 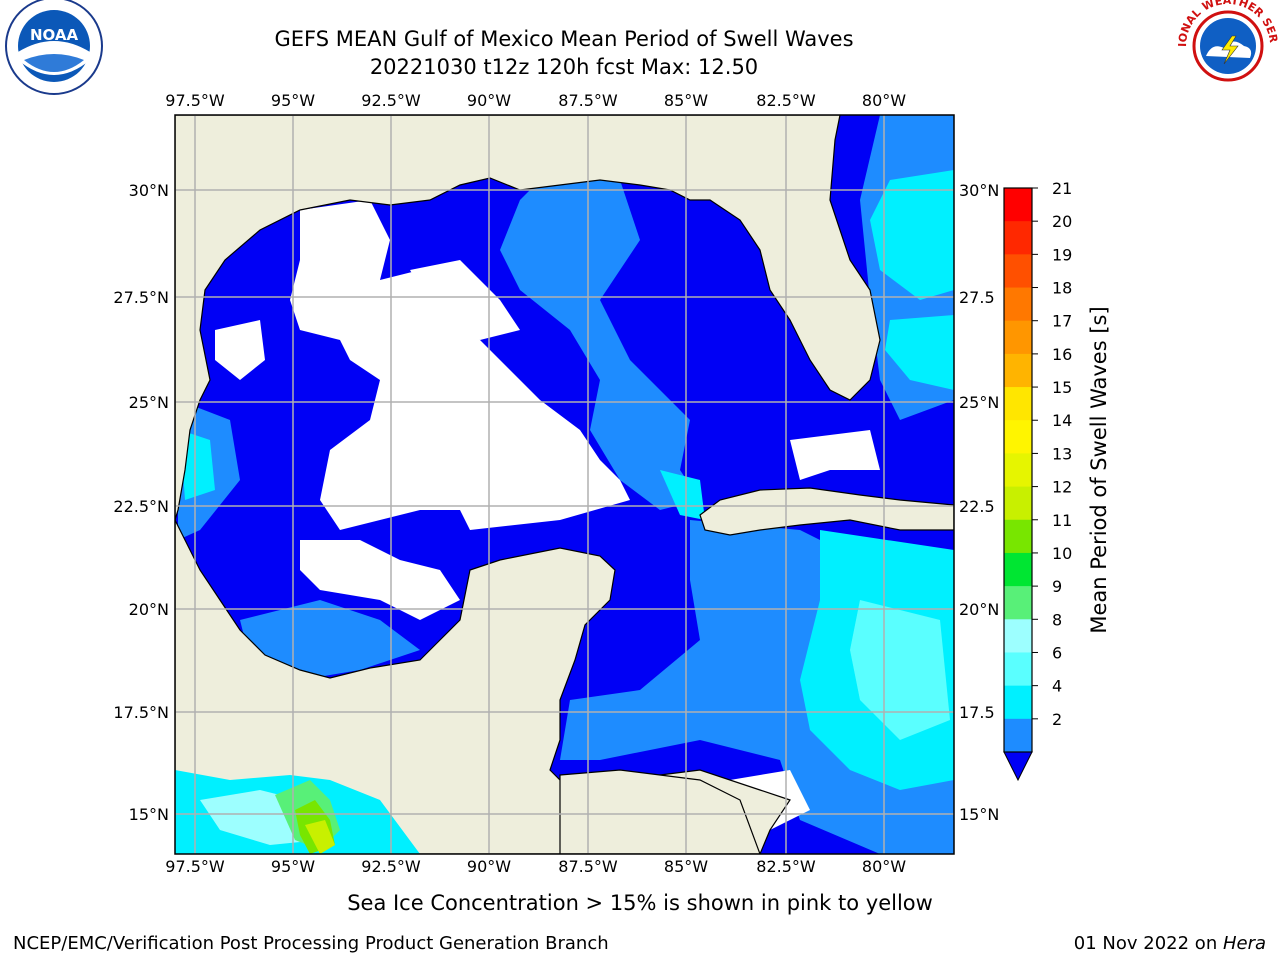 What do you see at coordinates (460, 365) in the screenshot?
I see `no-data-area-central-gulf` at bounding box center [460, 365].